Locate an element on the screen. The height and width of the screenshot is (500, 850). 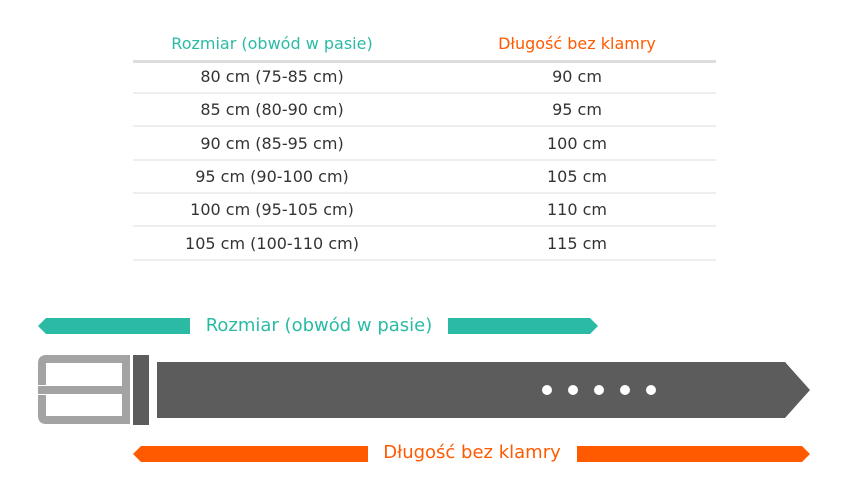
cell-size: 95 cm (90-100 cm) is located at coordinates (272, 176).